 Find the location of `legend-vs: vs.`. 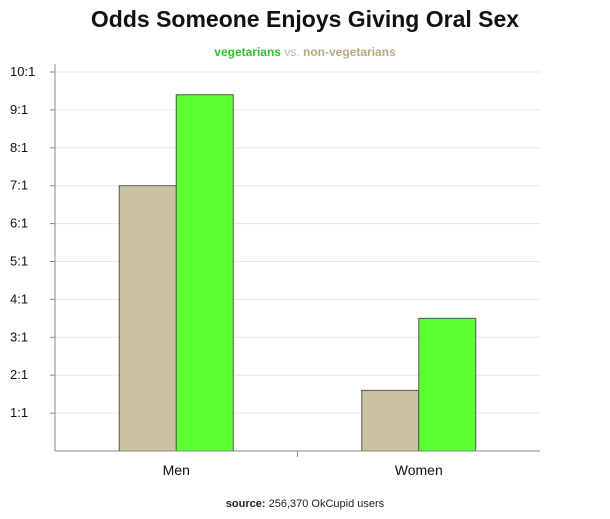

legend-vs: vs. is located at coordinates (292, 52).